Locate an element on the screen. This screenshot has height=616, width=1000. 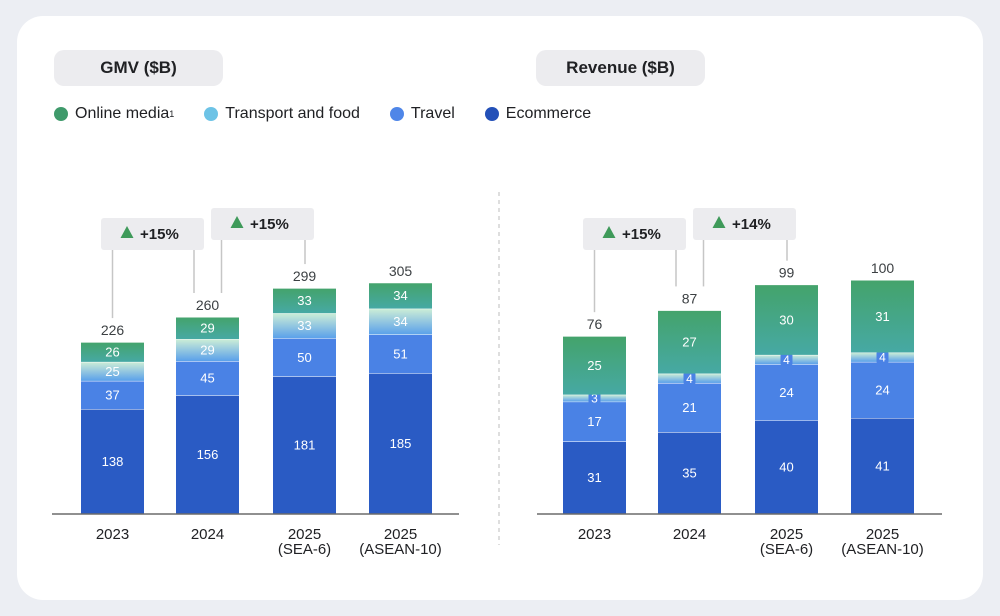
growth-label: +14% is located at coordinates (751, 224).